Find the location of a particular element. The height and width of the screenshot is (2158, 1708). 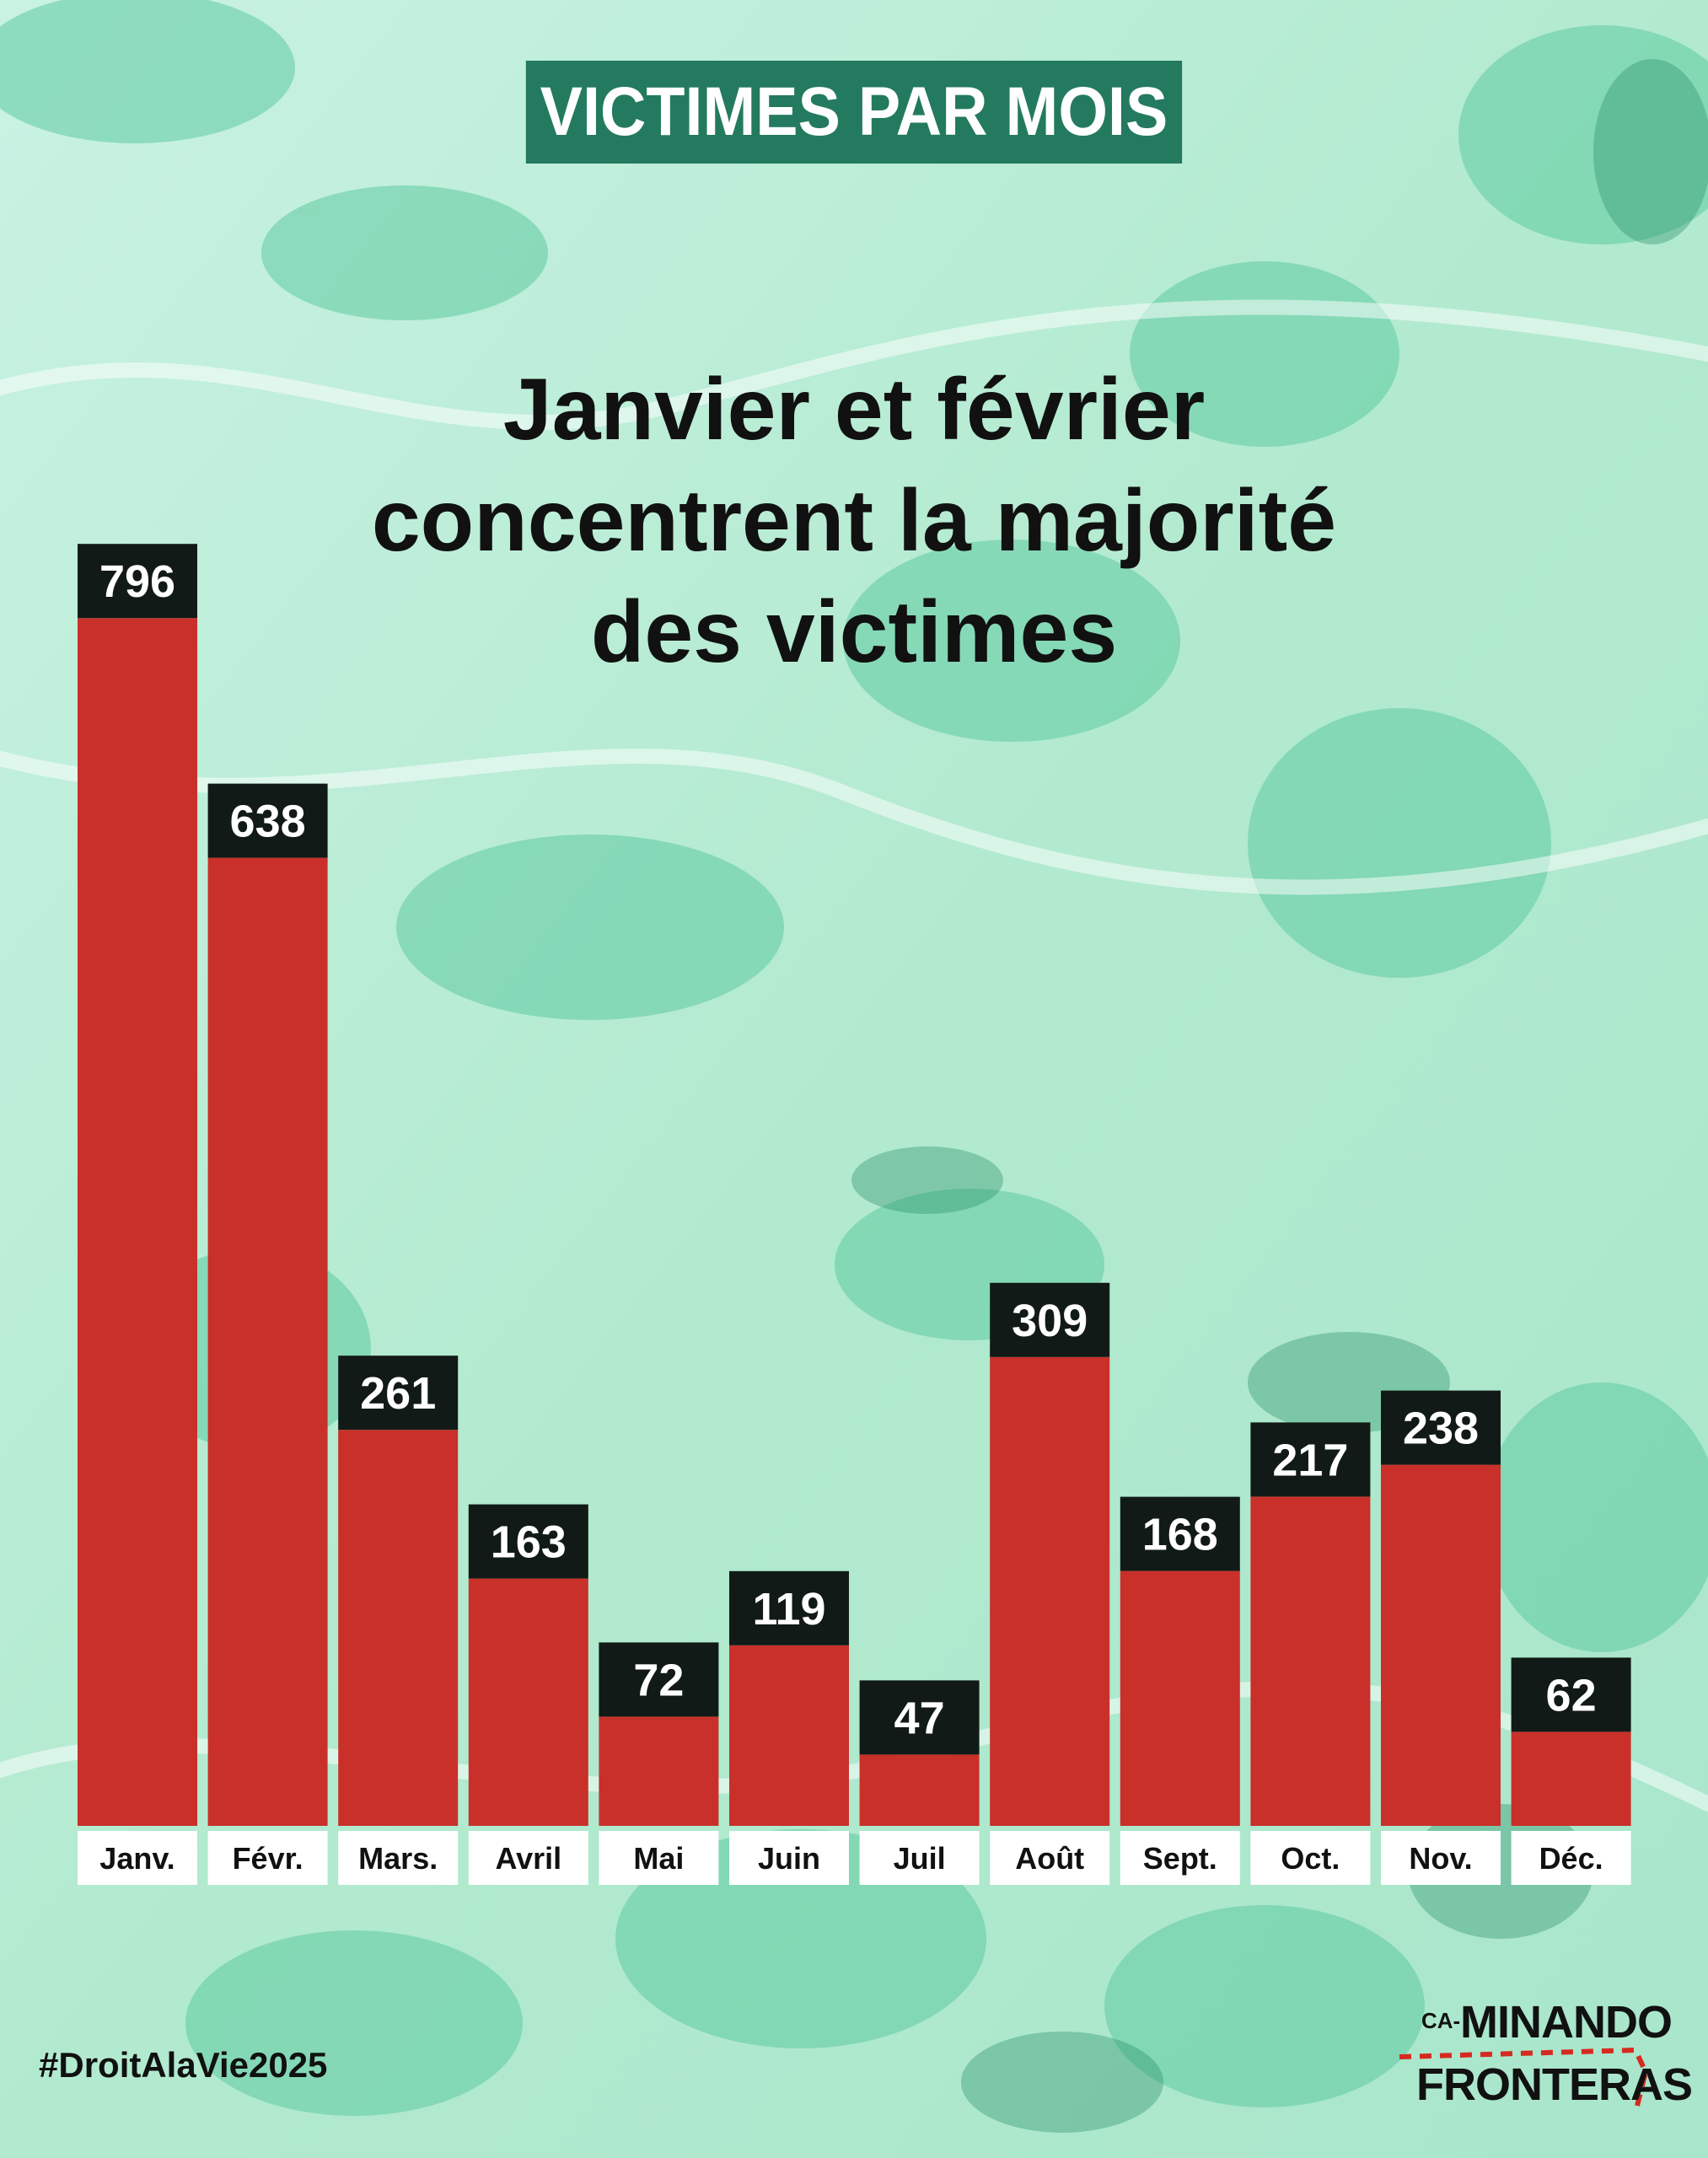

category-label-3: Mars. is located at coordinates (398, 1858).